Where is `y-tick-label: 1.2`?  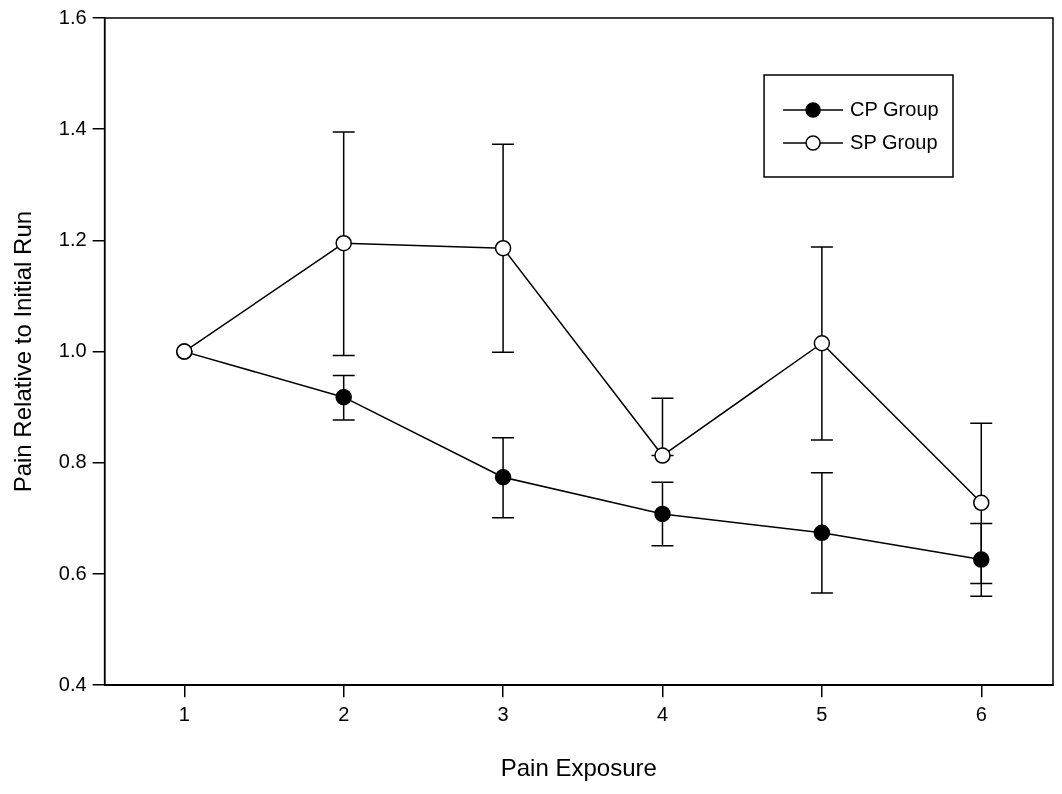 y-tick-label: 1.2 is located at coordinates (72, 238).